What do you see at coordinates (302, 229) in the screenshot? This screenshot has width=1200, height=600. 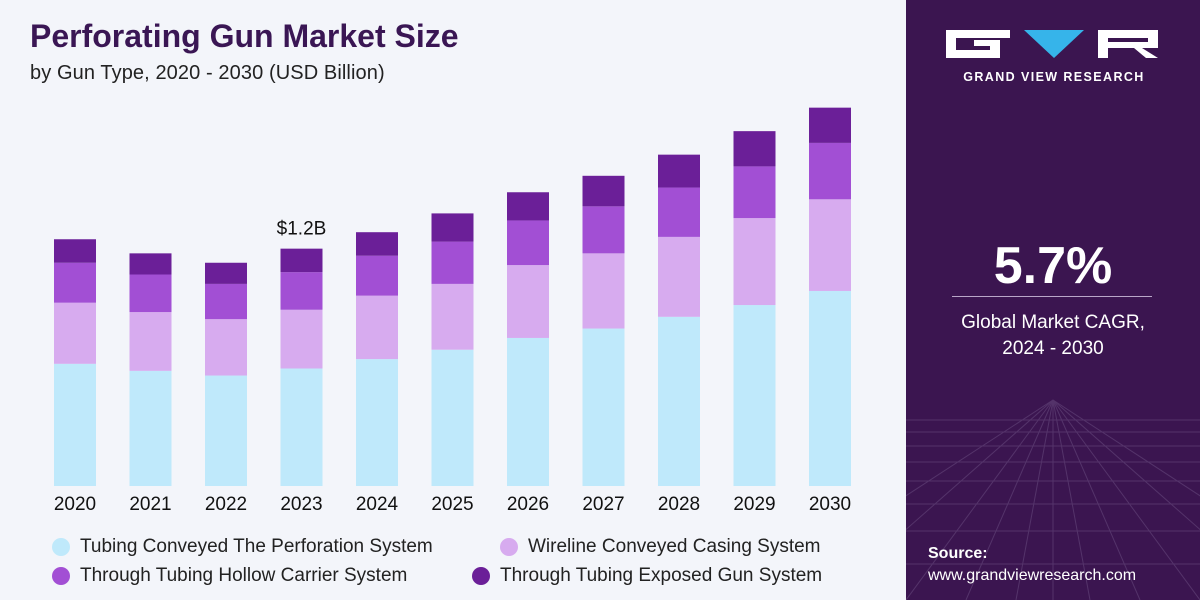 I see `bar-annotation-2023: $1.2B` at bounding box center [302, 229].